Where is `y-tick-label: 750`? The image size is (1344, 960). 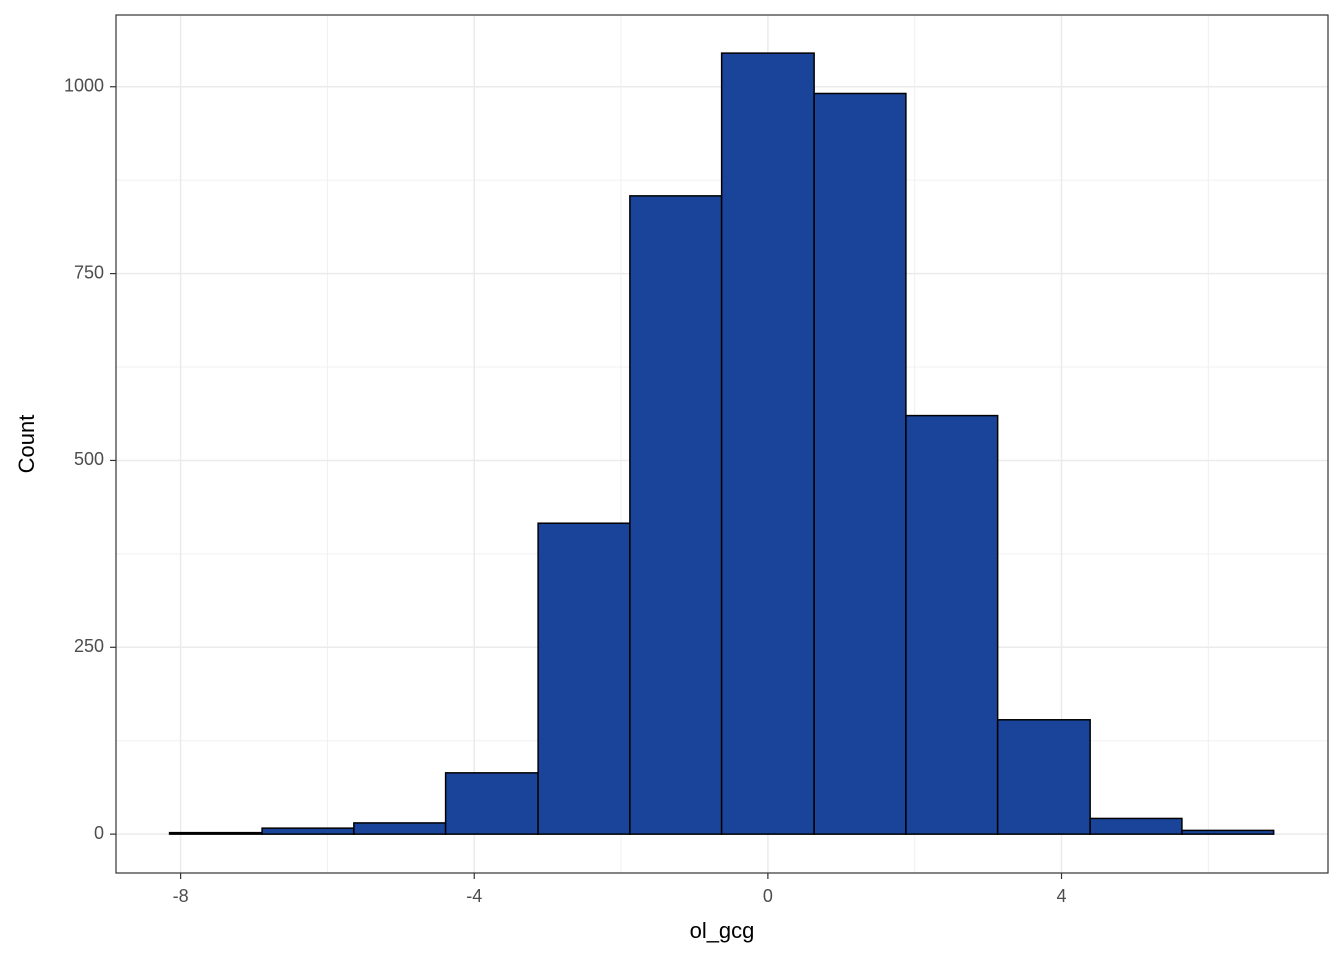
y-tick-label: 750 is located at coordinates (89, 272).